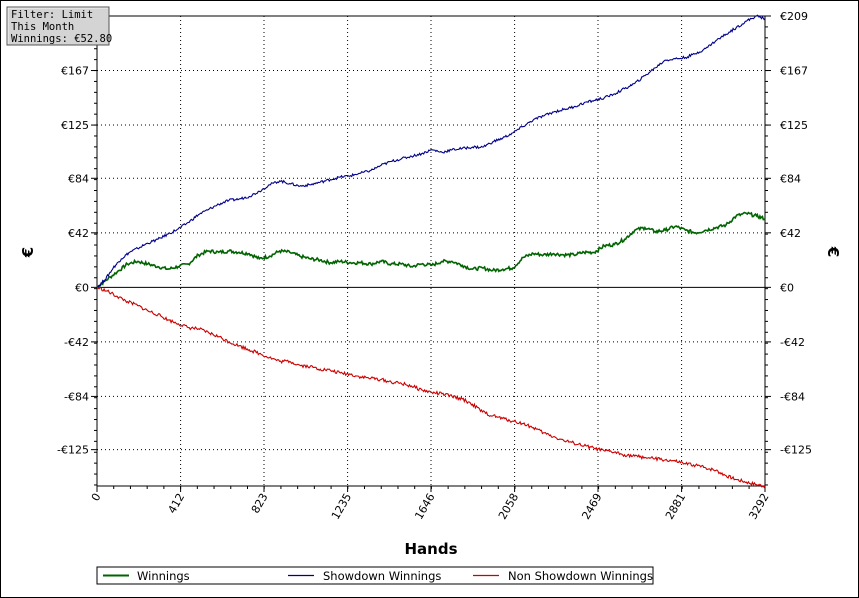 The height and width of the screenshot is (598, 859). What do you see at coordinates (794, 71) in the screenshot?
I see `y-tick-label-right: €167` at bounding box center [794, 71].